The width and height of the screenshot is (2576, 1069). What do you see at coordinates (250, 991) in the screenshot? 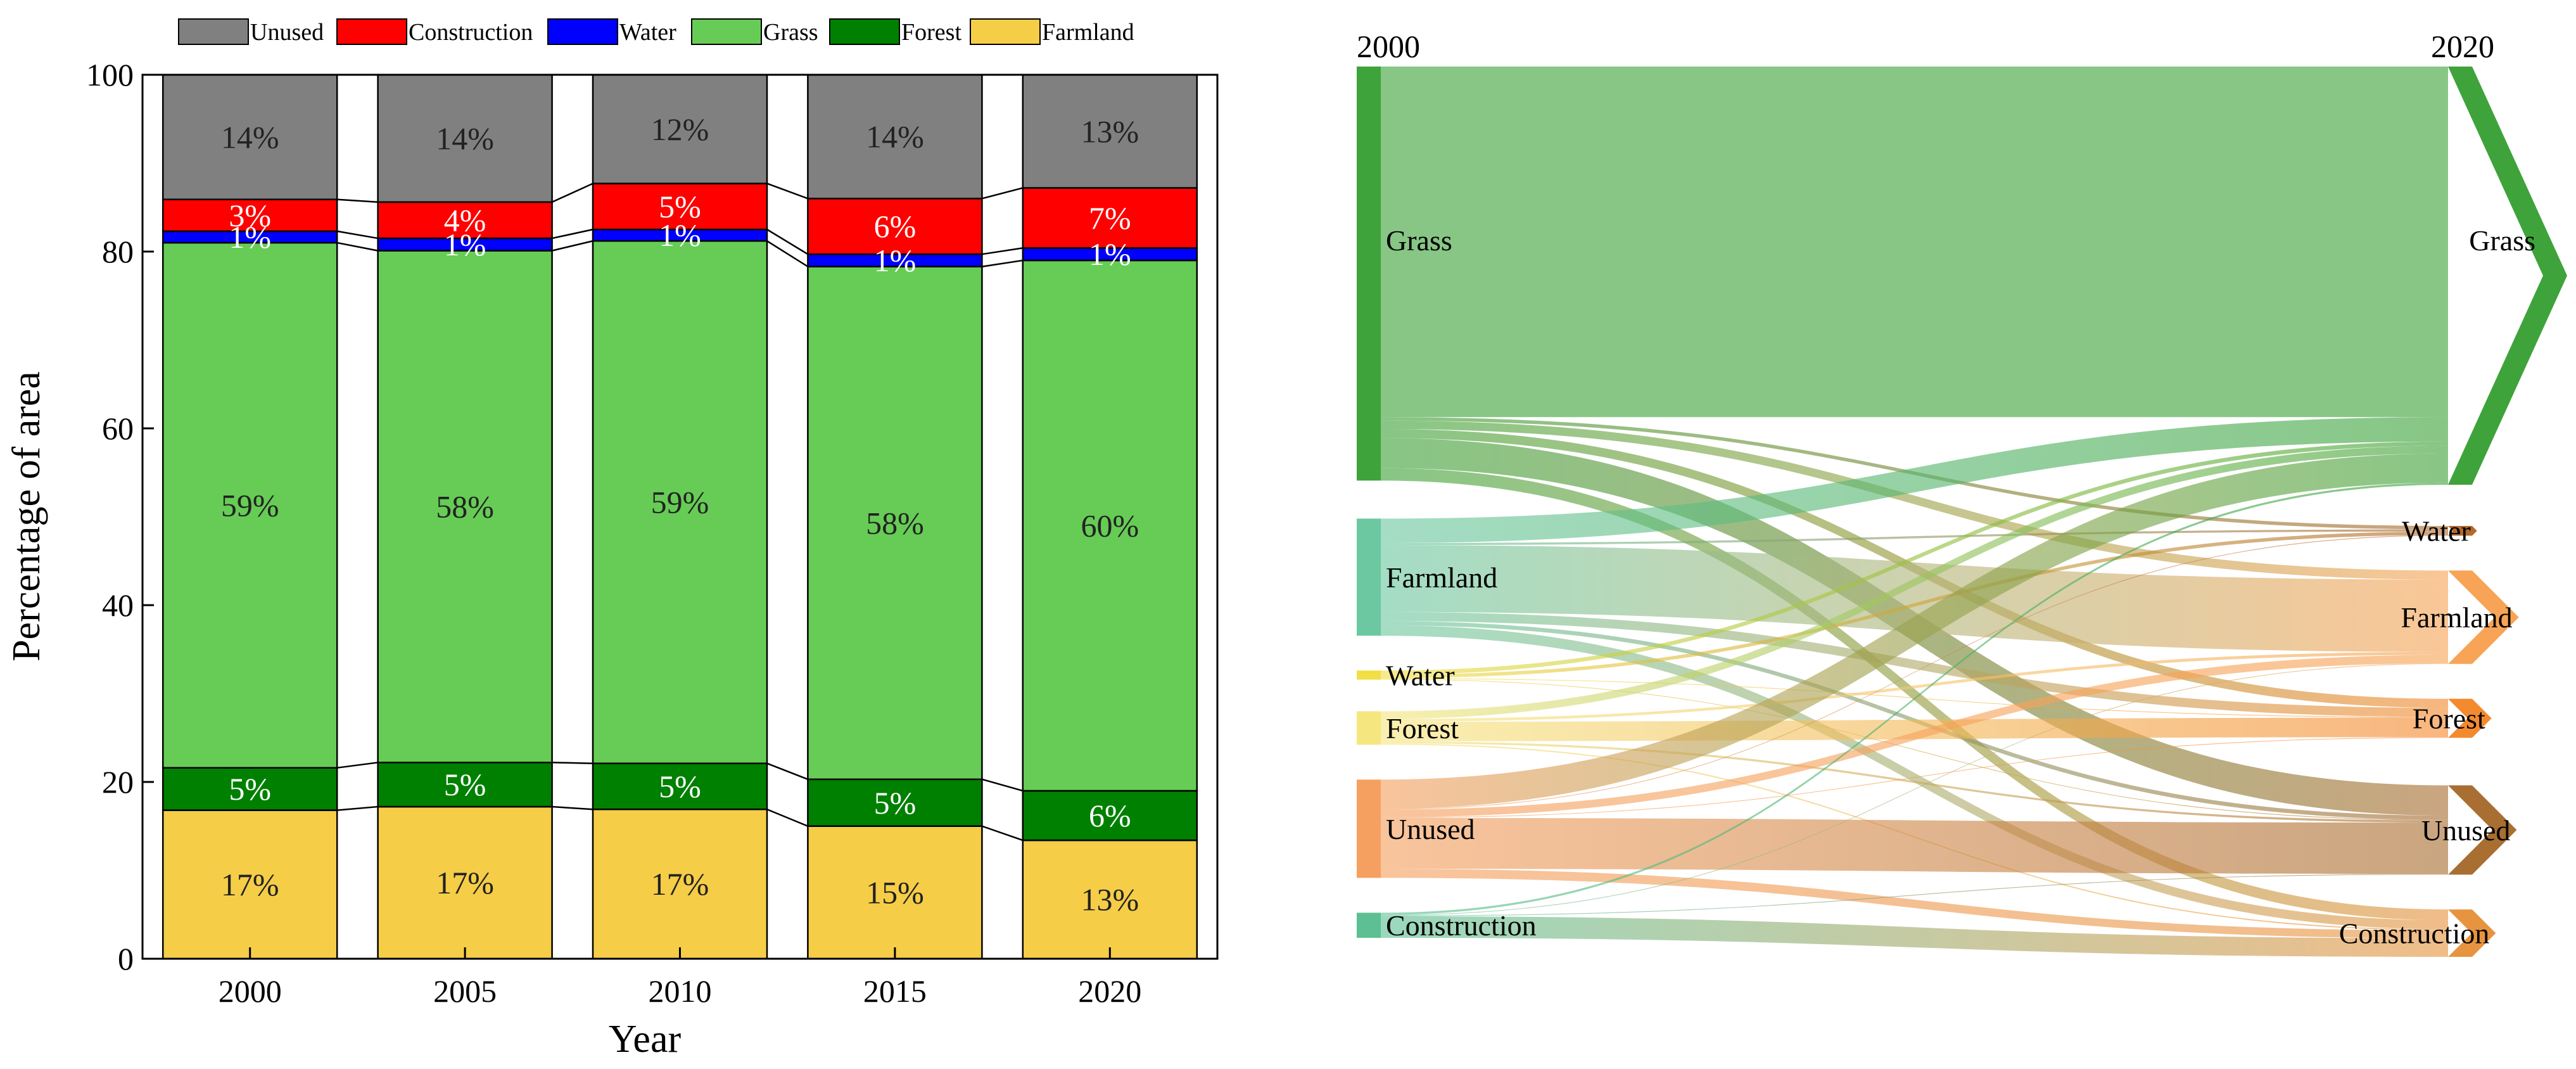
I see `x-tick-label-2000: 2000` at bounding box center [250, 991].